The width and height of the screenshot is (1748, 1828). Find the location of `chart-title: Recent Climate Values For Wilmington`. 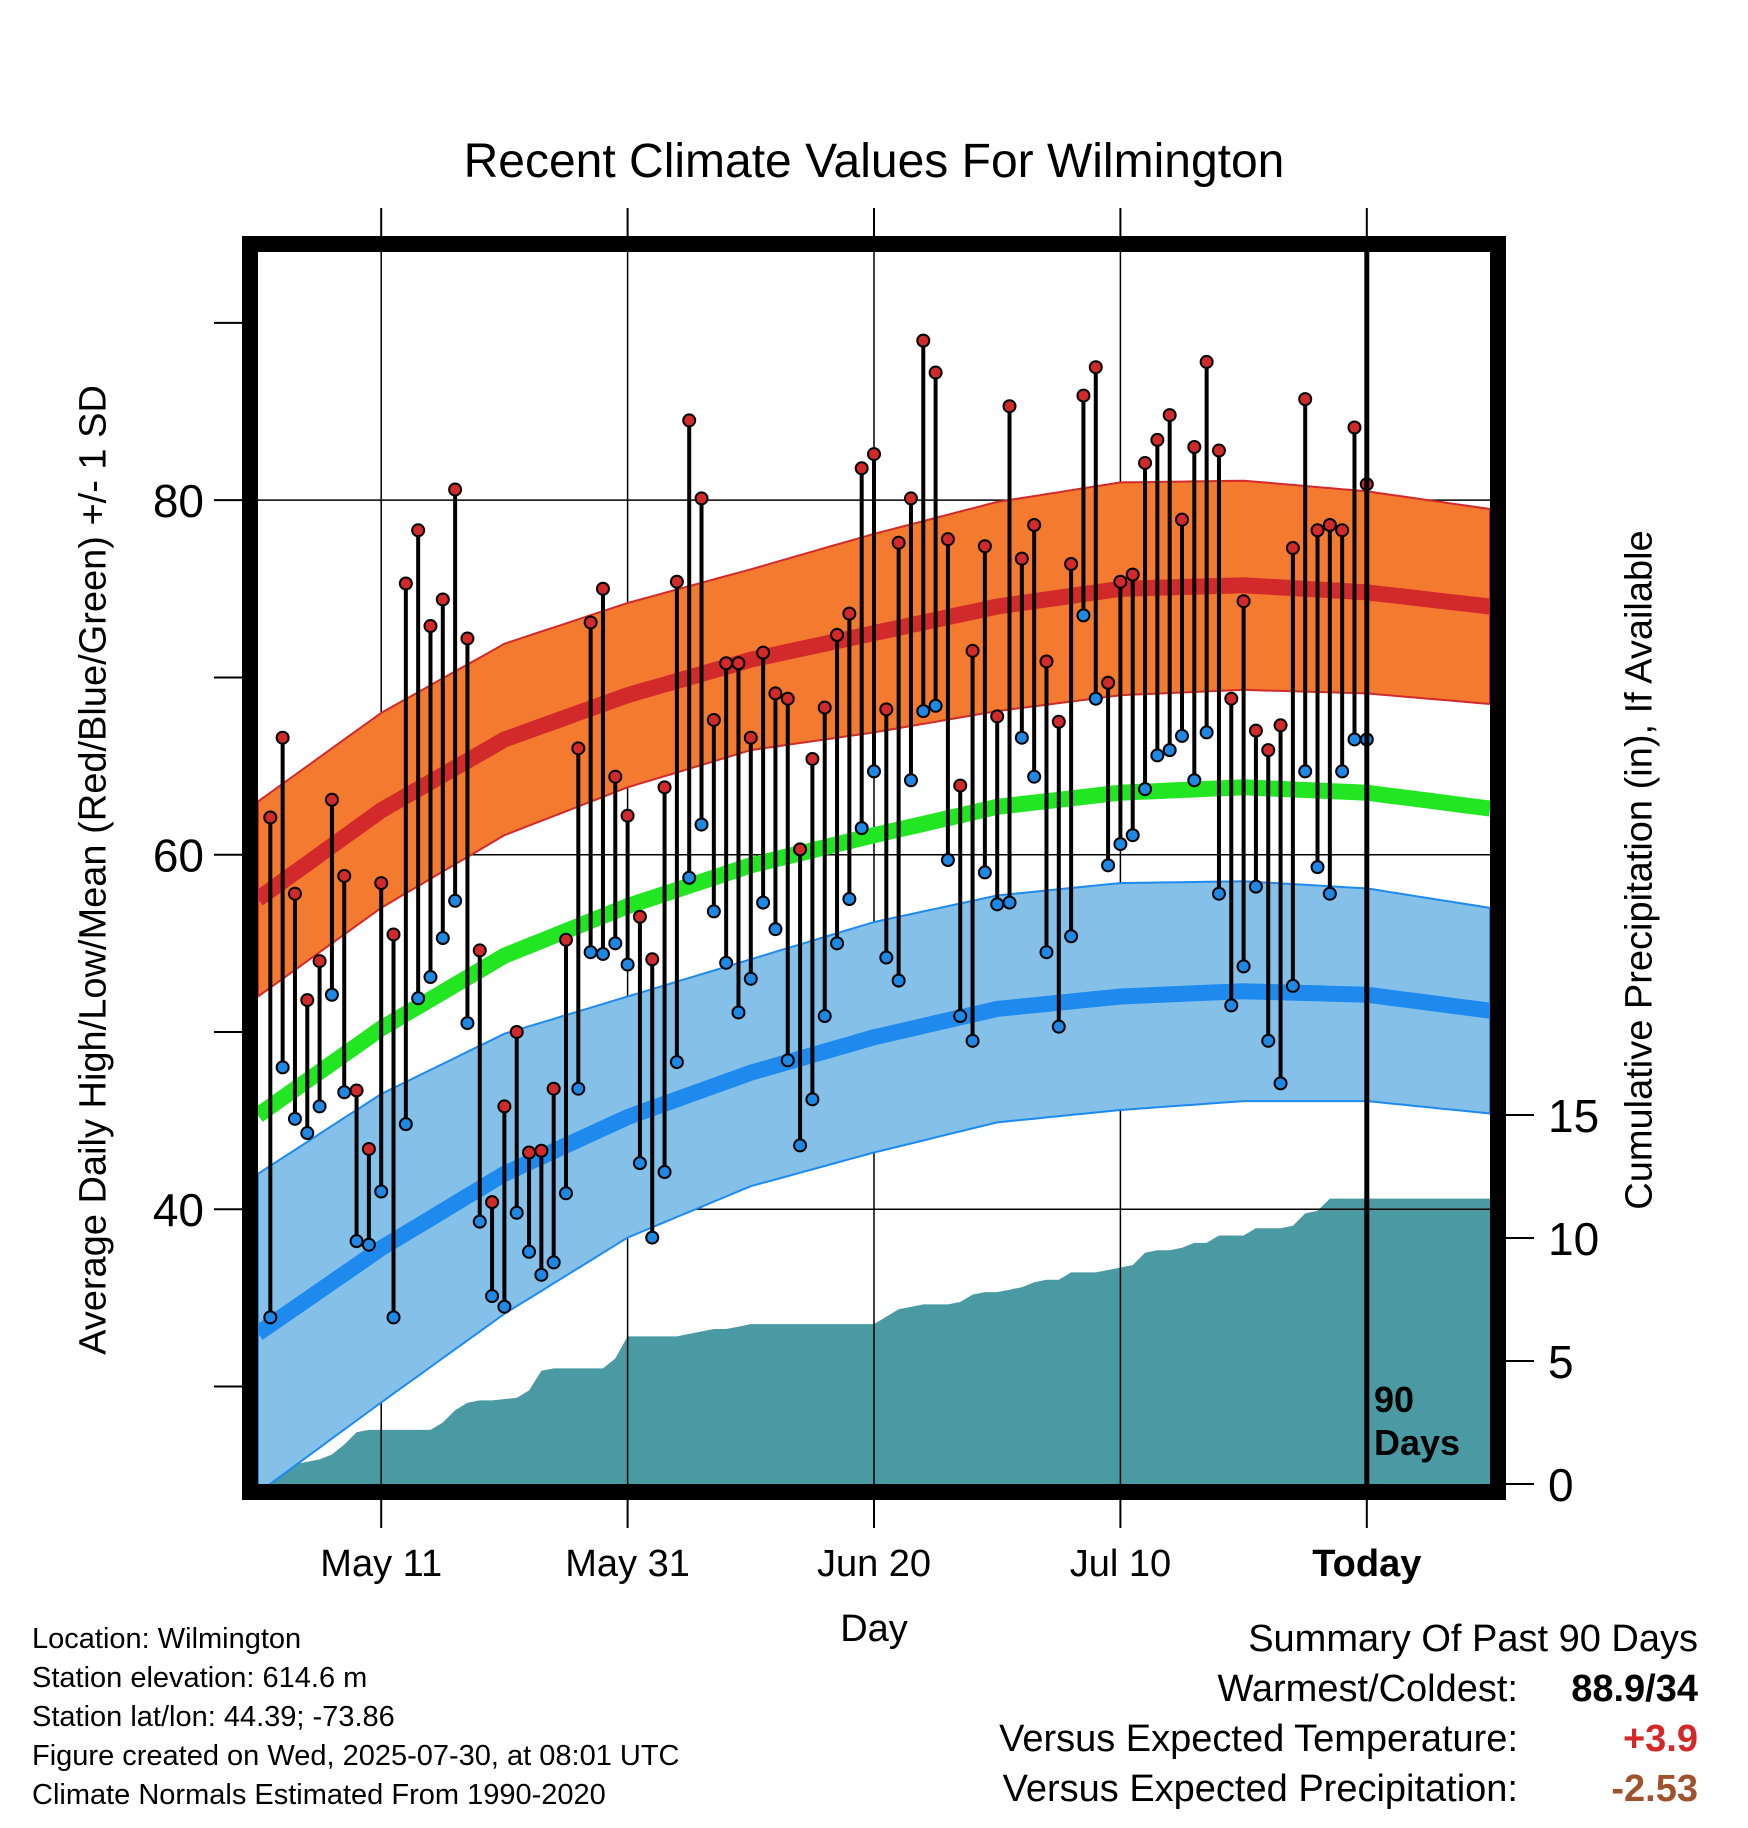

chart-title: Recent Climate Values For Wilmington is located at coordinates (874, 161).